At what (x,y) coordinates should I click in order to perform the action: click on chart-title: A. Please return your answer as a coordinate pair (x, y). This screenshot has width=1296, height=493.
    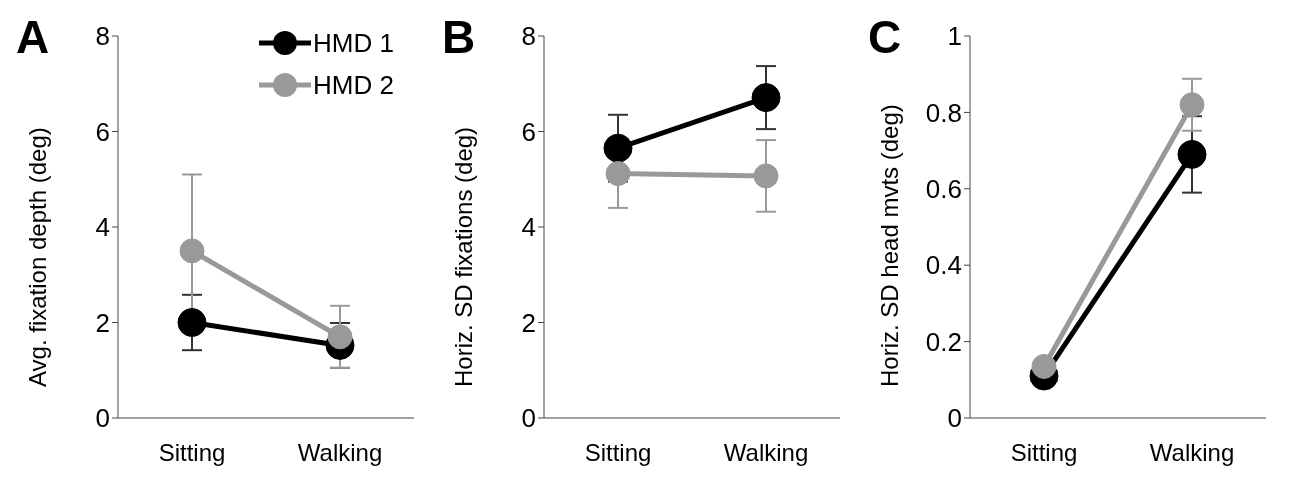
    Looking at the image, I should click on (33, 37).